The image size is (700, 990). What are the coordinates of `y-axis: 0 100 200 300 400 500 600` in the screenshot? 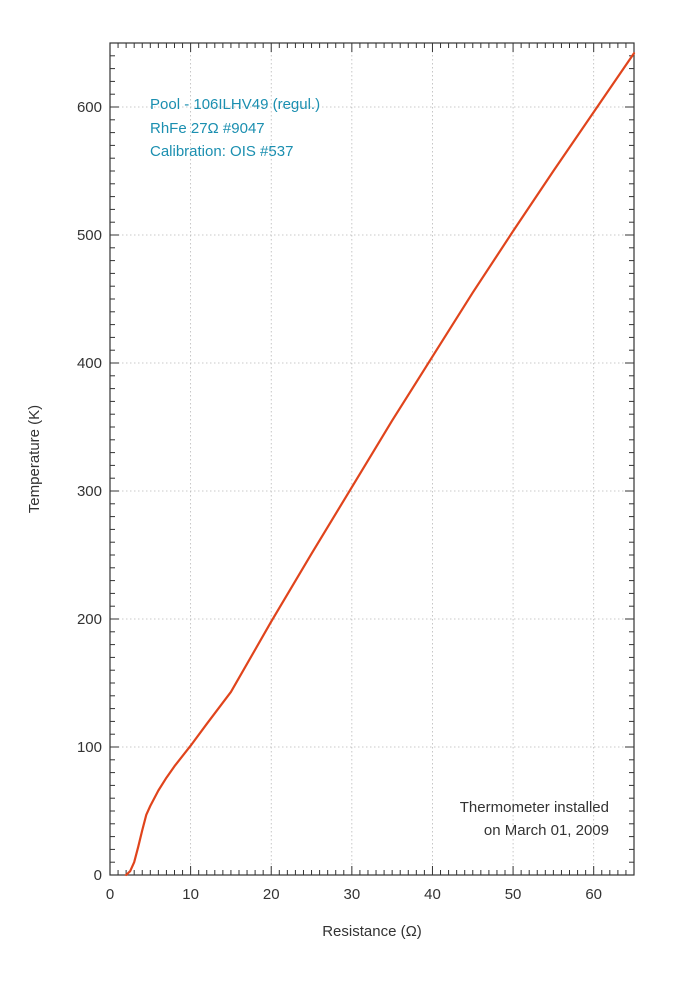 It's located at (89, 491).